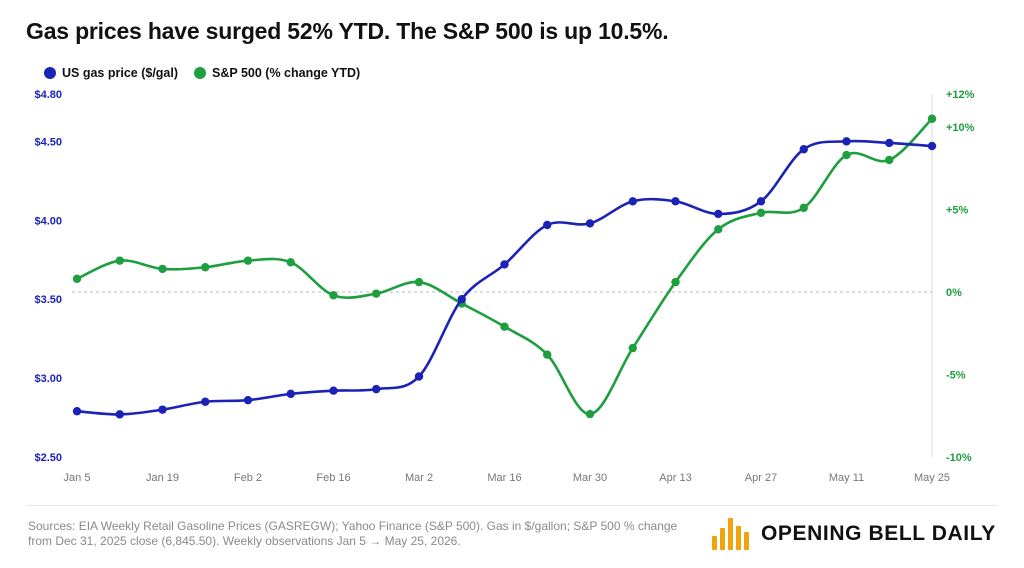 The image size is (1024, 568). What do you see at coordinates (77, 478) in the screenshot?
I see `x-tick-label: Jan 5` at bounding box center [77, 478].